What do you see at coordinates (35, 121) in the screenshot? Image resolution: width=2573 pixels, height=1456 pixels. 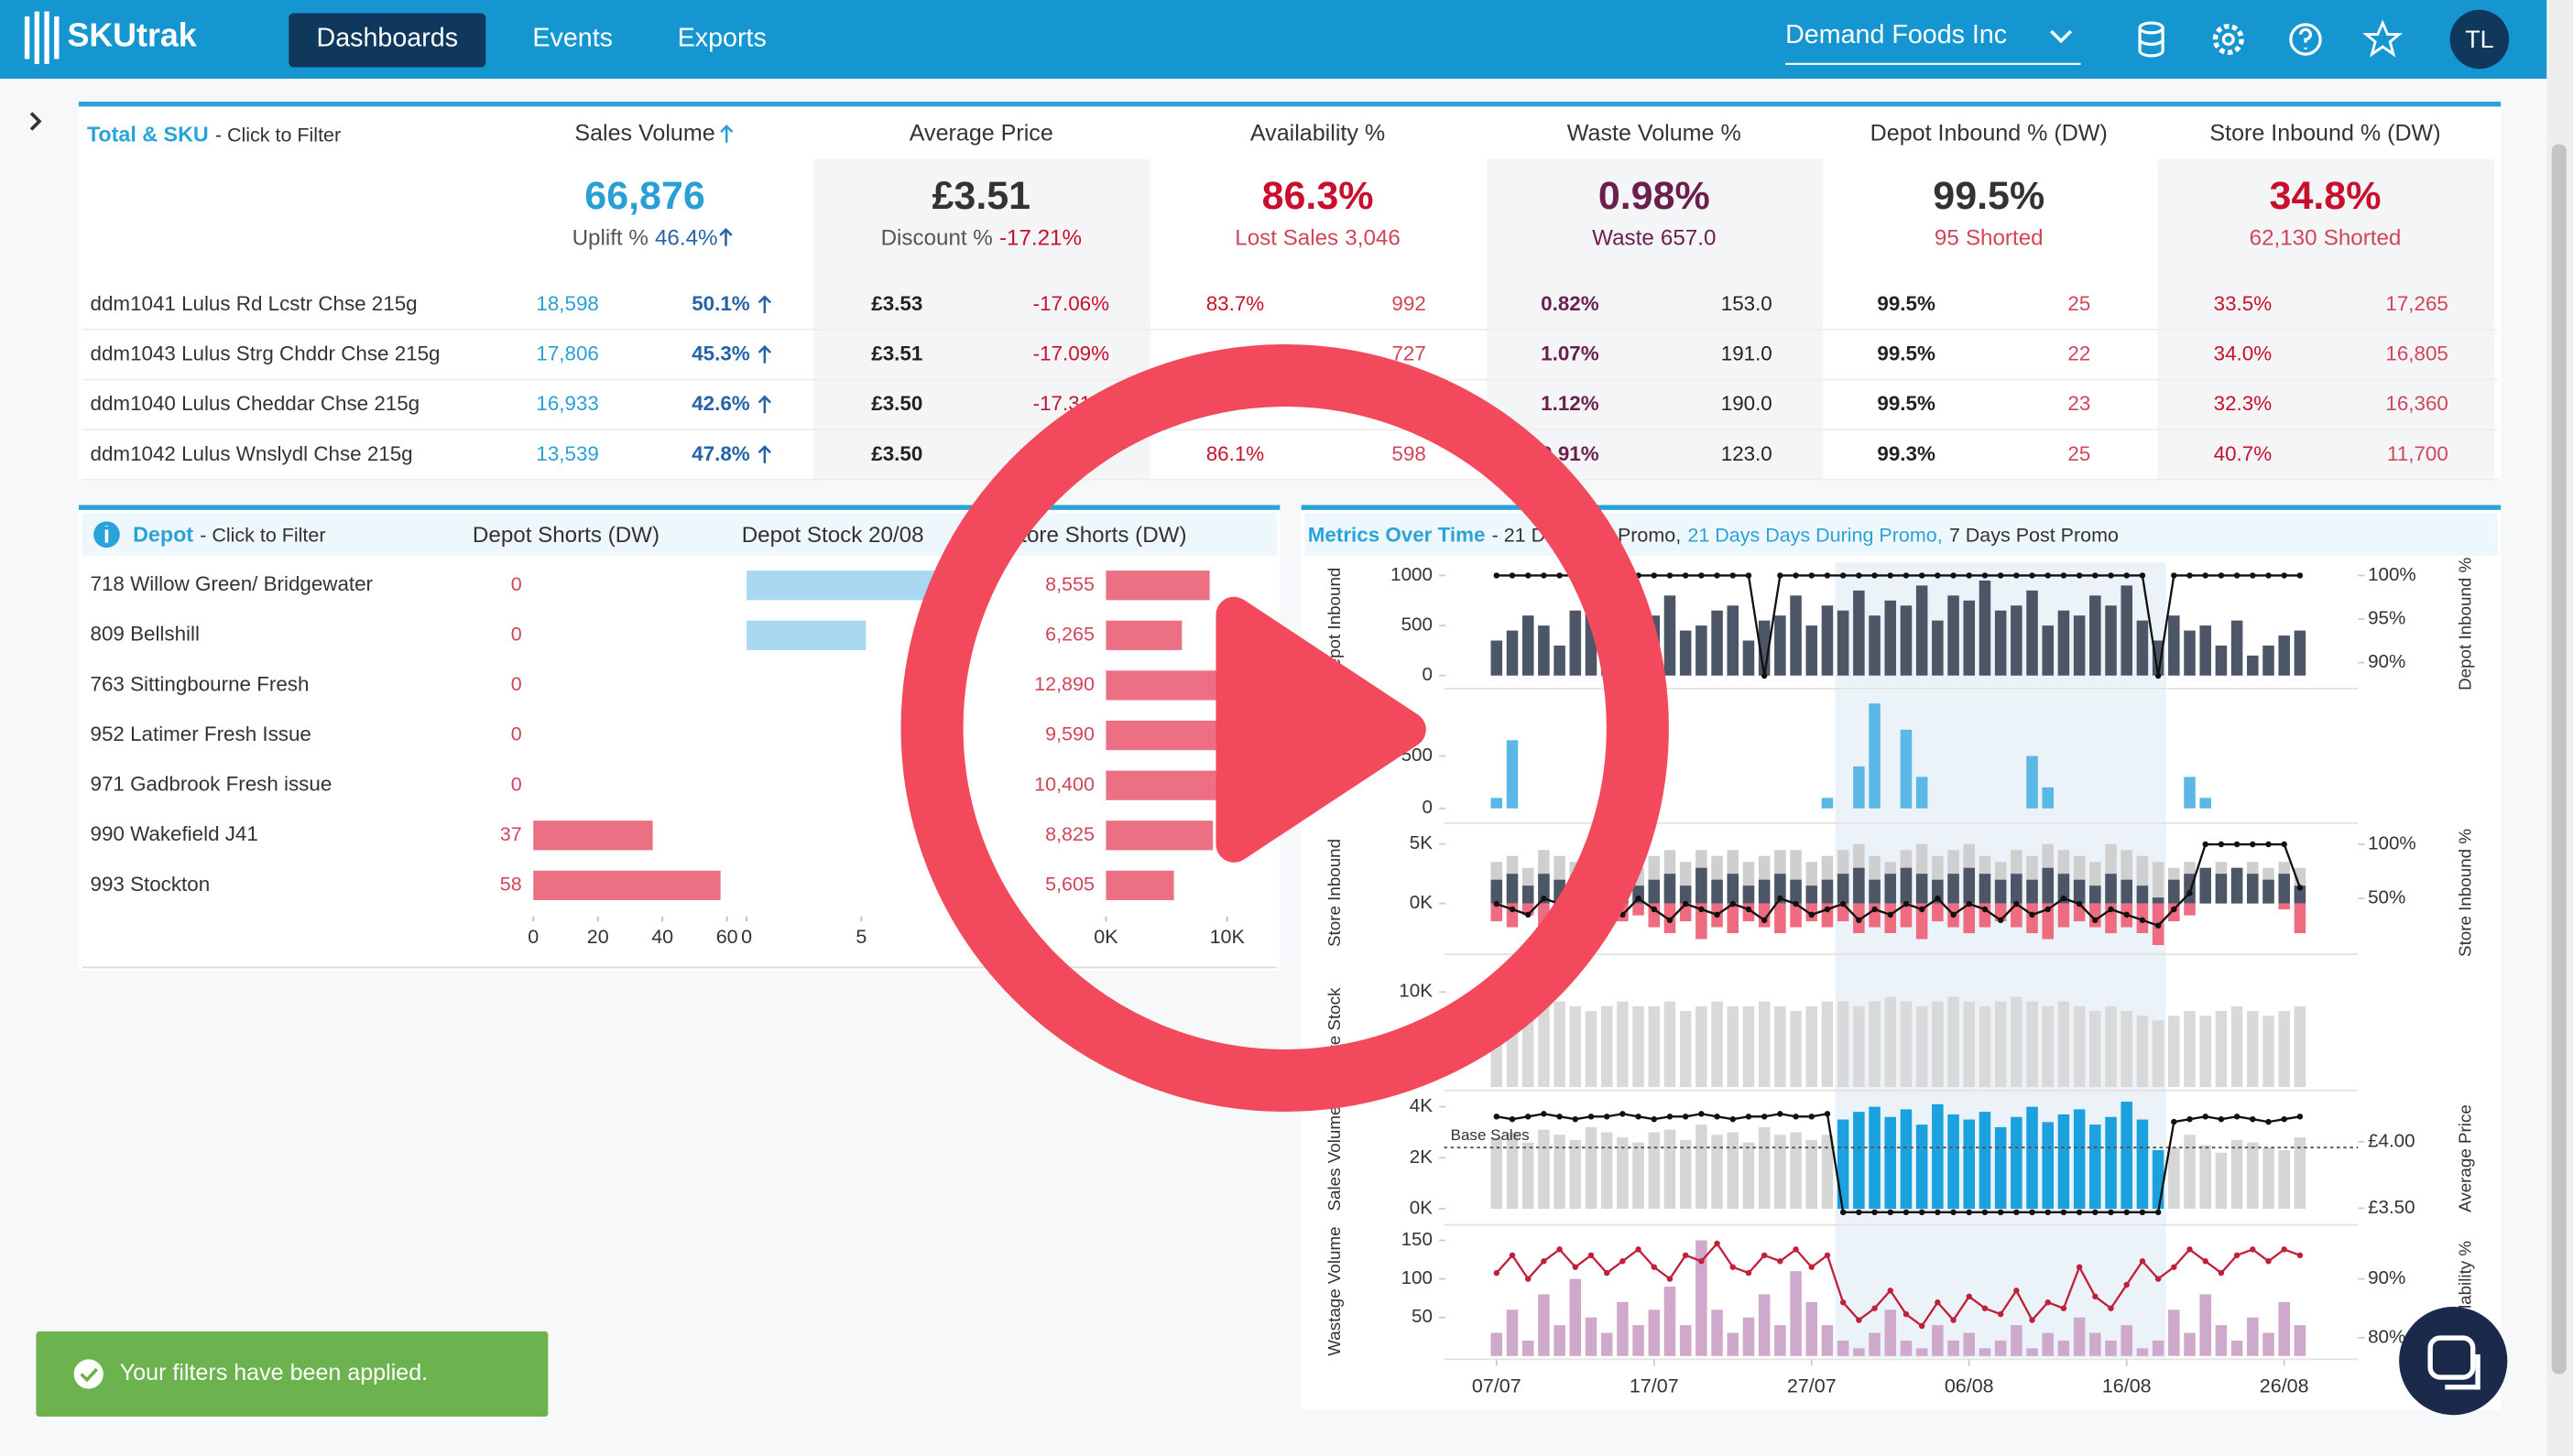 I see `sidebar-toggle` at bounding box center [35, 121].